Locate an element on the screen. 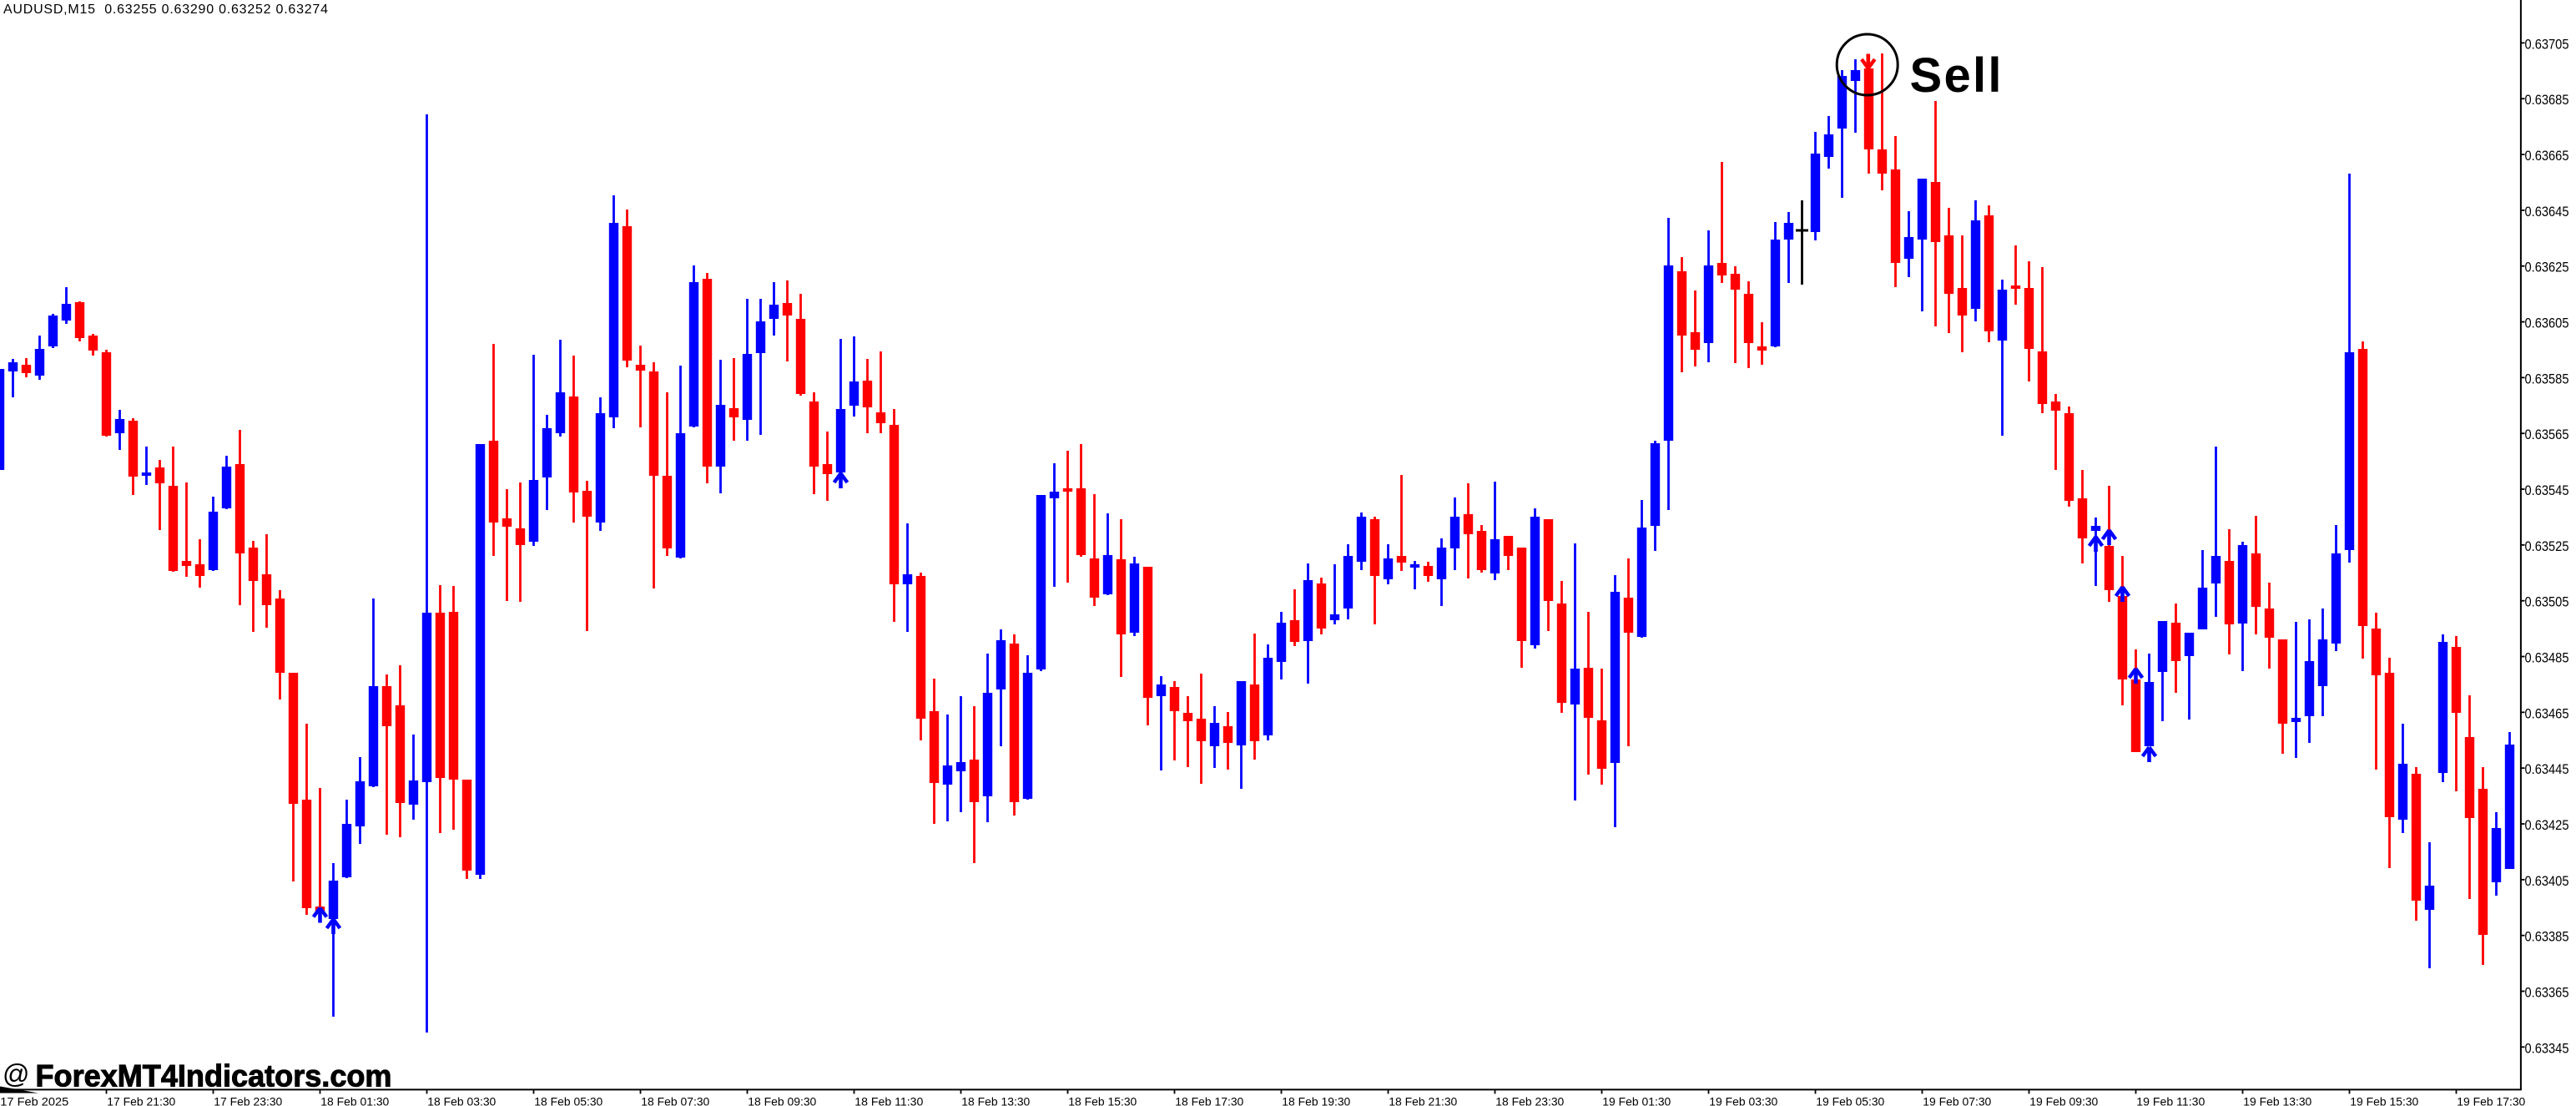 The image size is (2576, 1106). svg-text: 0.63645 is located at coordinates (2547, 212).